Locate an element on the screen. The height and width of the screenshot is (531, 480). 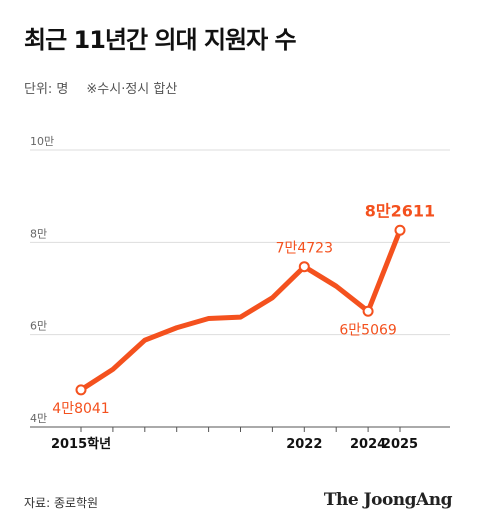
chart-subtitle: 단위: 명 ※수시·정시 합산 is located at coordinates (100, 87).